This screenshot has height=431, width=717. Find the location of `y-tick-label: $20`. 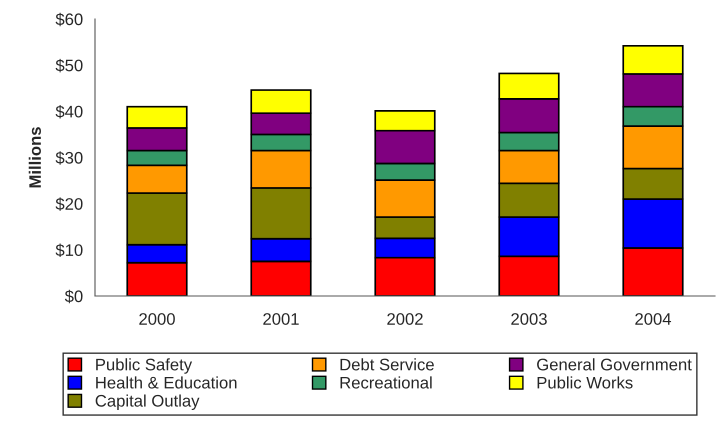

y-tick-label: $20 is located at coordinates (69, 204).